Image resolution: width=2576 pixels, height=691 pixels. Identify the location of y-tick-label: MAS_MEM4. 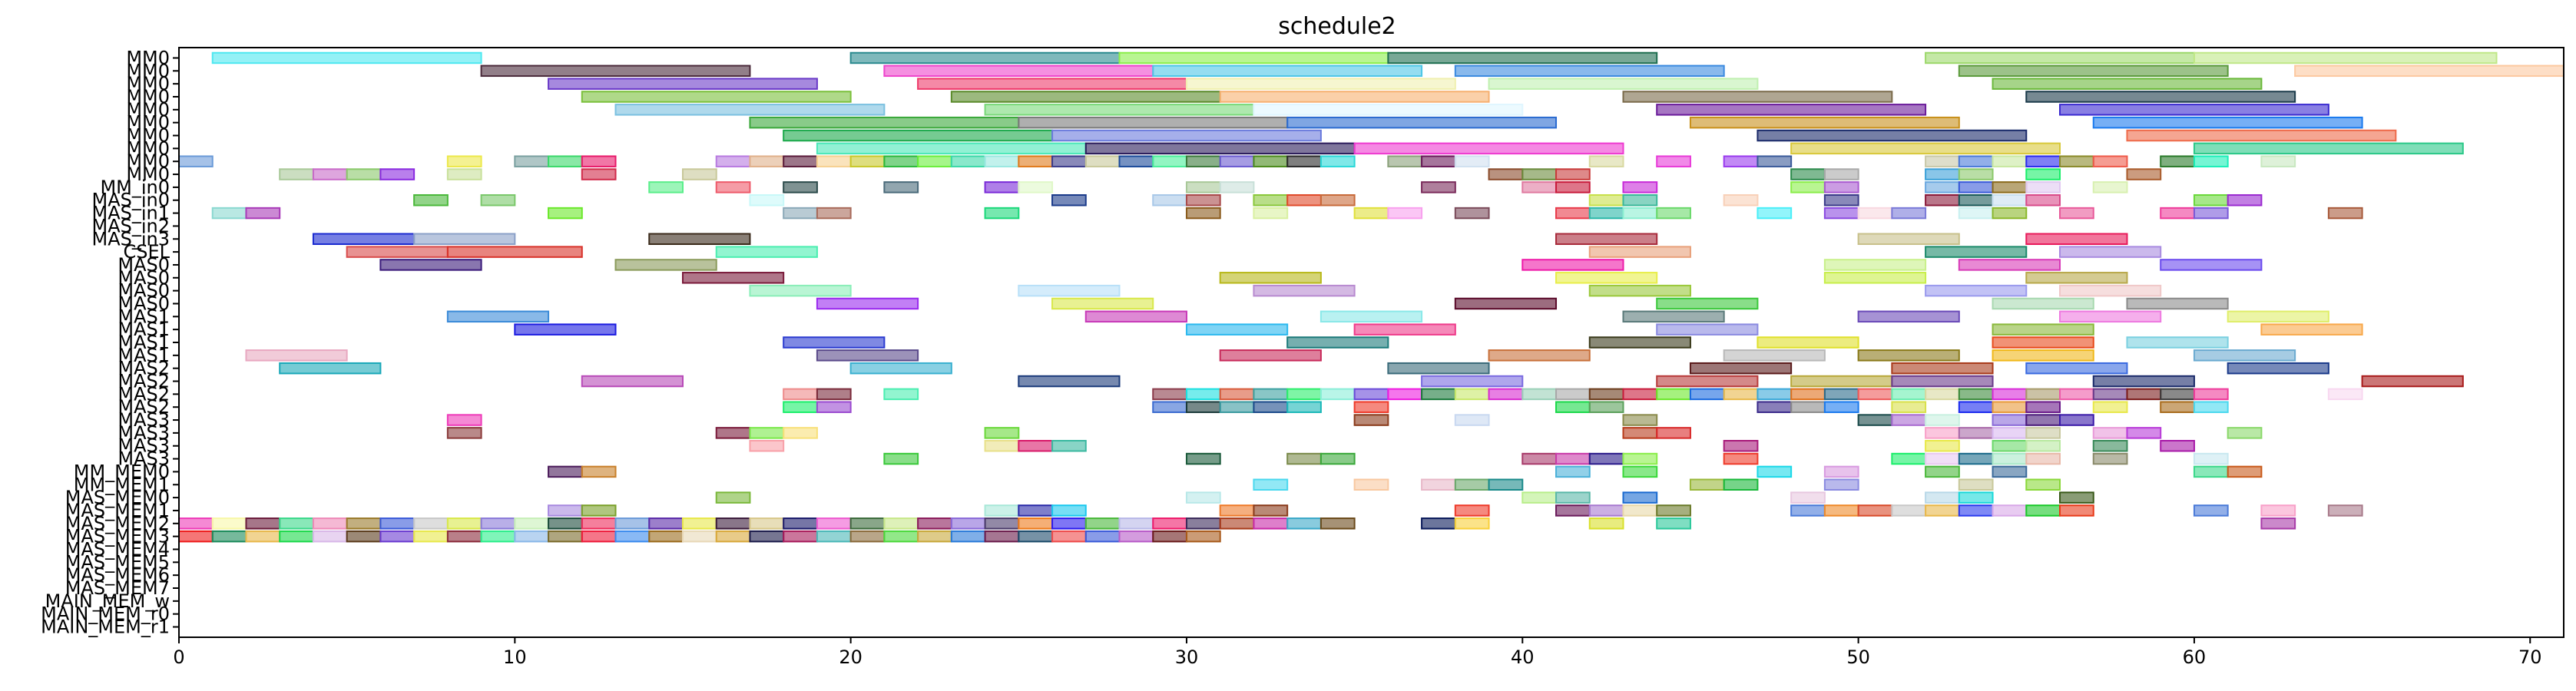
(118, 549).